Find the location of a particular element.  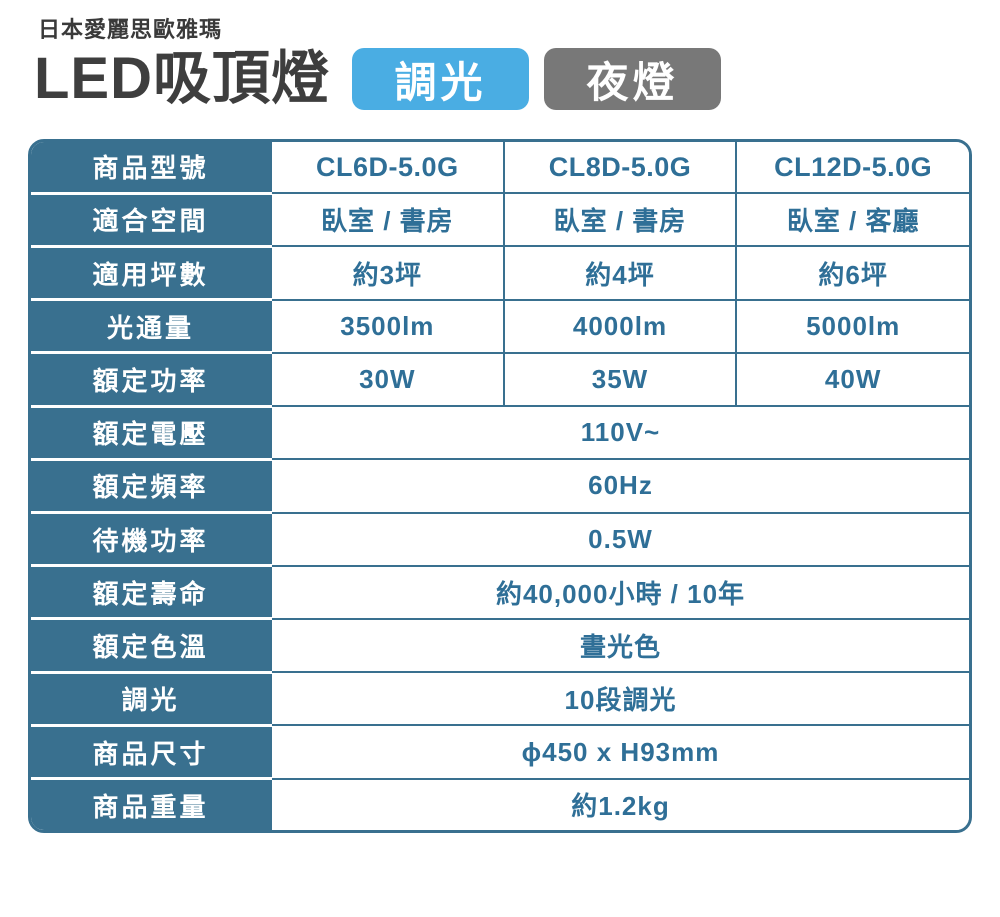

table-row: 額定電壓 110V~ is located at coordinates (500, 433).